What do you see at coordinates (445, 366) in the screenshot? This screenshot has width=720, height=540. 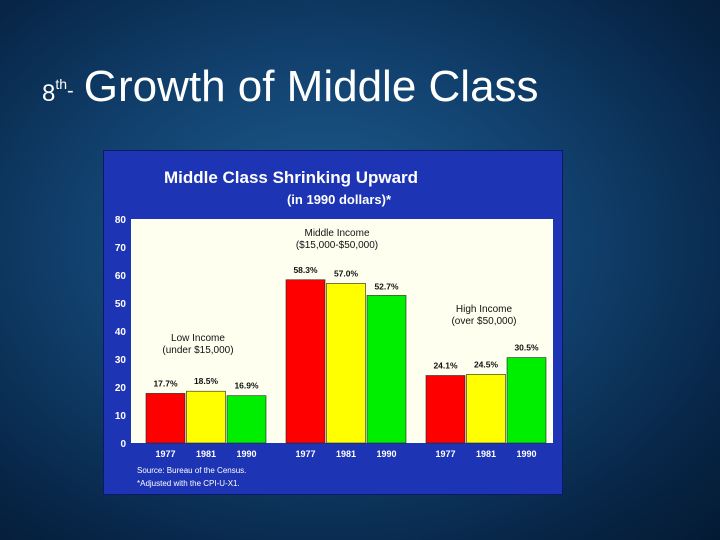 I see `bar-value-label: 24.1%` at bounding box center [445, 366].